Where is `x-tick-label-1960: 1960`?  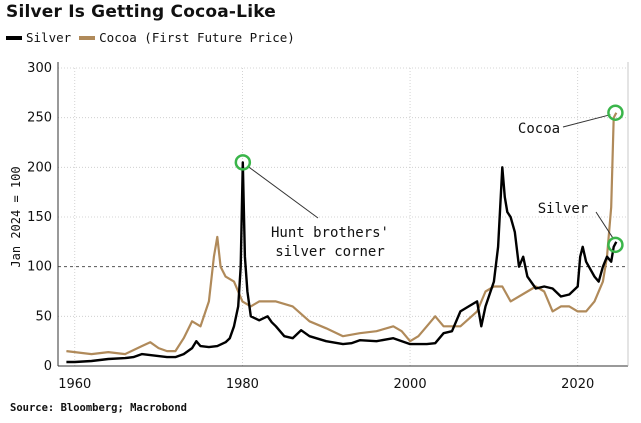
x-tick-label-1960: 1960 is located at coordinates (74, 384).